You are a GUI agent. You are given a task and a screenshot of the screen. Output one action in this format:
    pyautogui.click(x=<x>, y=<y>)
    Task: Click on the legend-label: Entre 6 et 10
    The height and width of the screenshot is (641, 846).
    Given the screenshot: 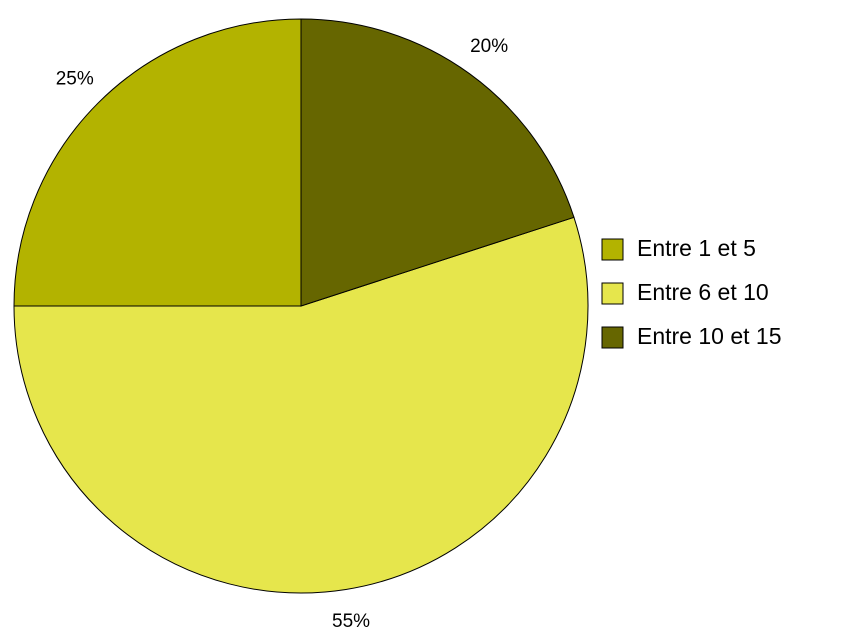 What is the action you would take?
    pyautogui.click(x=703, y=292)
    